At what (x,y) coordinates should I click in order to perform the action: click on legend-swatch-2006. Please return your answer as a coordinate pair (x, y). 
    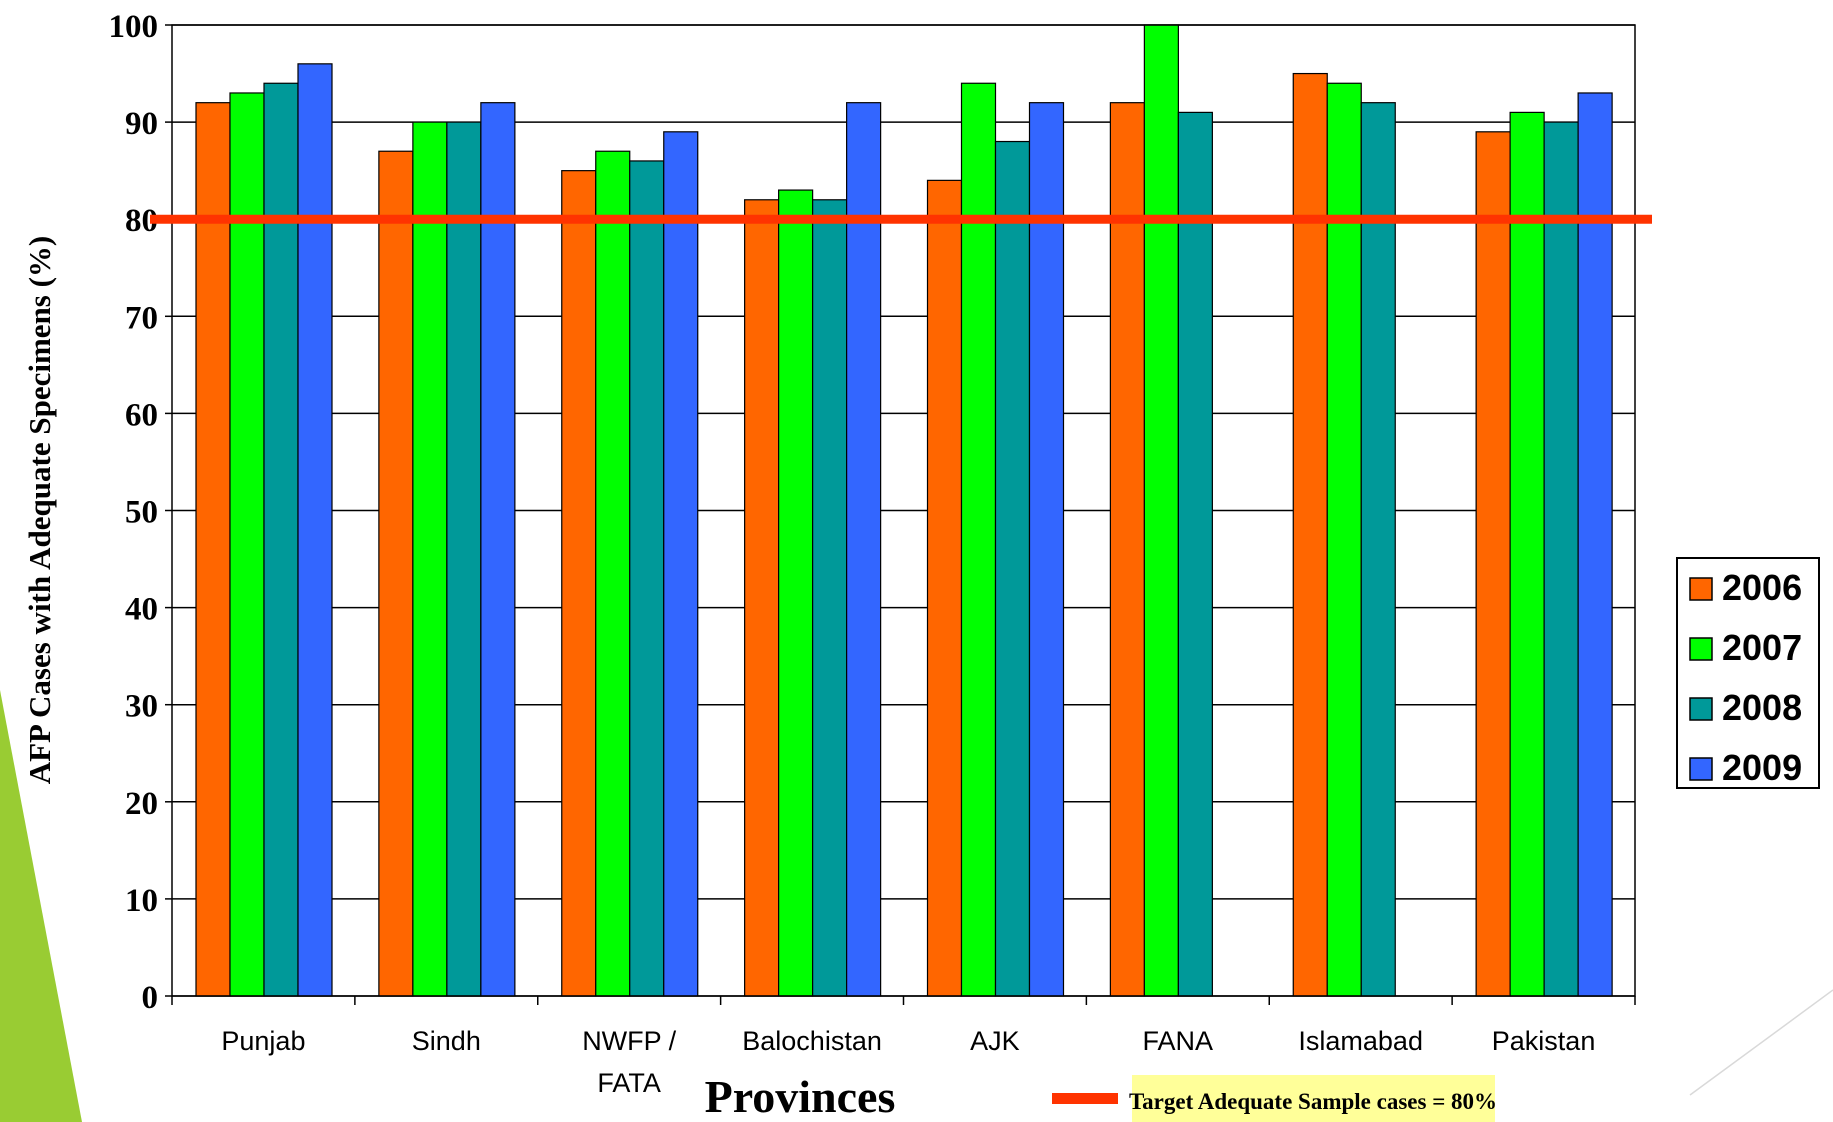
    Looking at the image, I should click on (1701, 589).